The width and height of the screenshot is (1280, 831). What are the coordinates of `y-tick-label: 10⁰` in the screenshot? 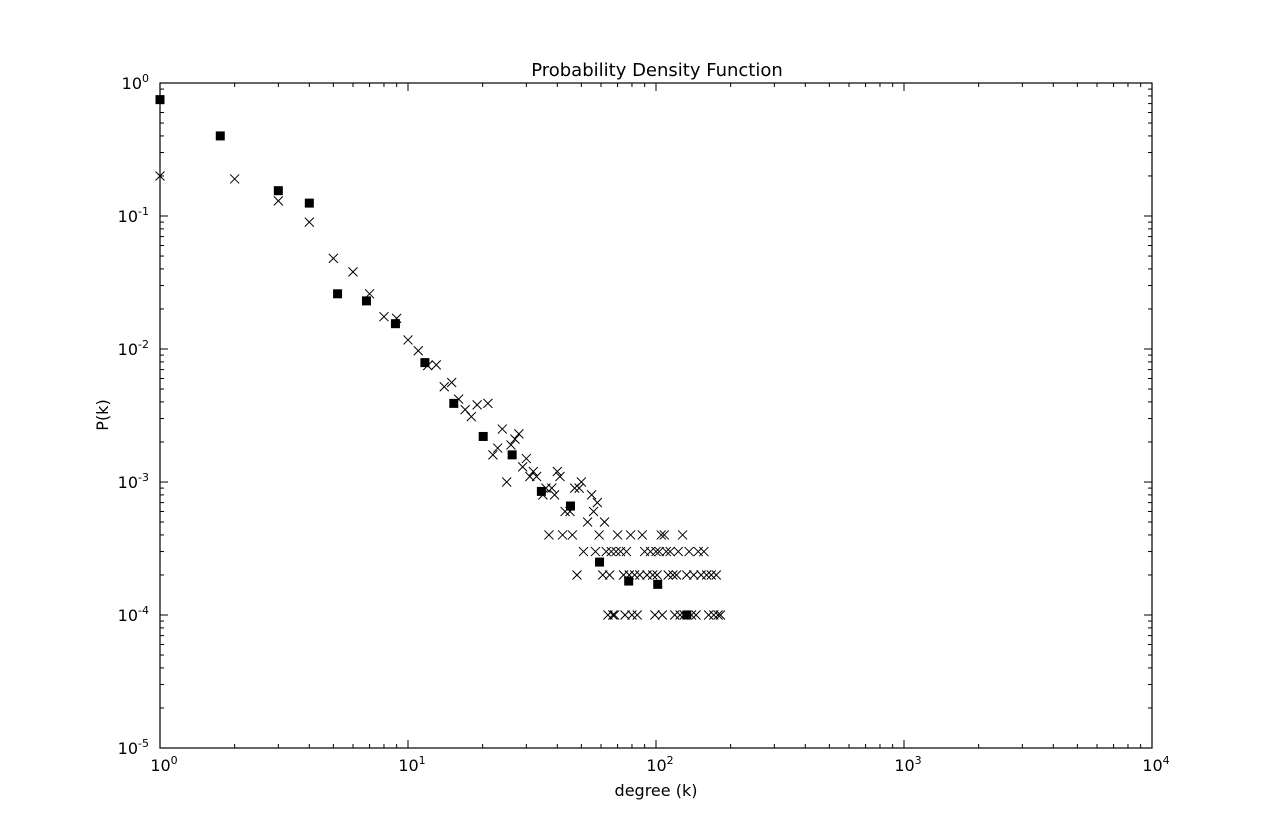 It's located at (135, 82).